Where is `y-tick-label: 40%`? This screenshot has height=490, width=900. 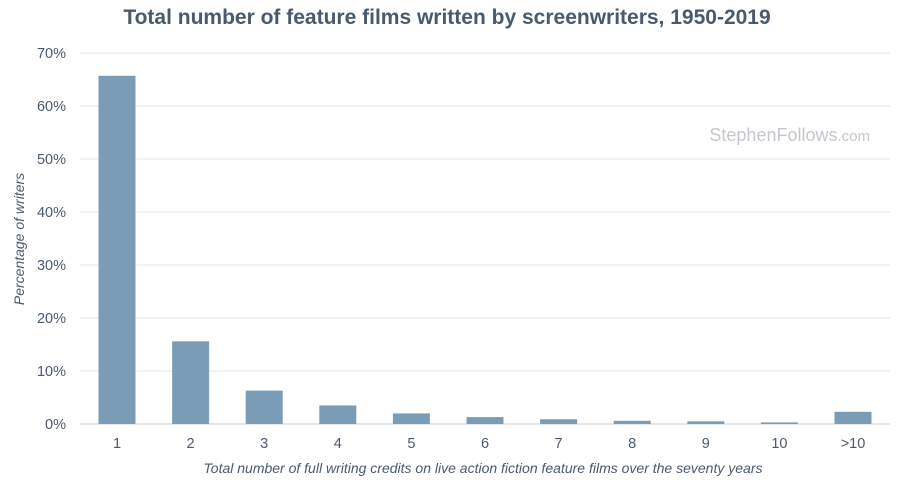
y-tick-label: 40% is located at coordinates (51, 213).